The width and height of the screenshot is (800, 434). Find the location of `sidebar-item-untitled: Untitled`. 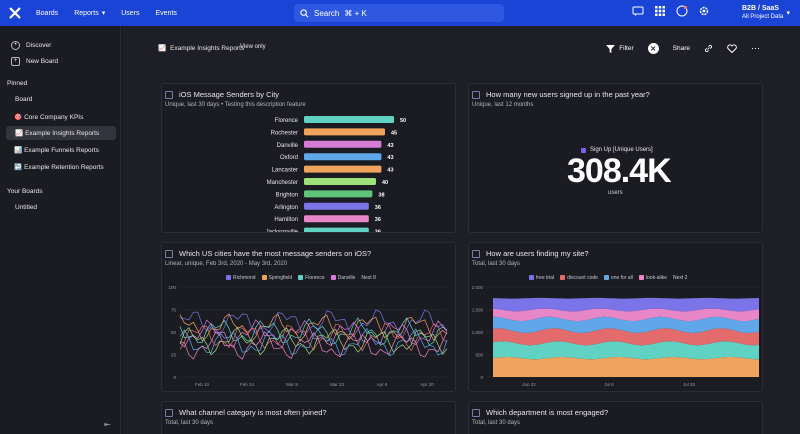

sidebar-item-untitled: Untitled is located at coordinates (26, 207).